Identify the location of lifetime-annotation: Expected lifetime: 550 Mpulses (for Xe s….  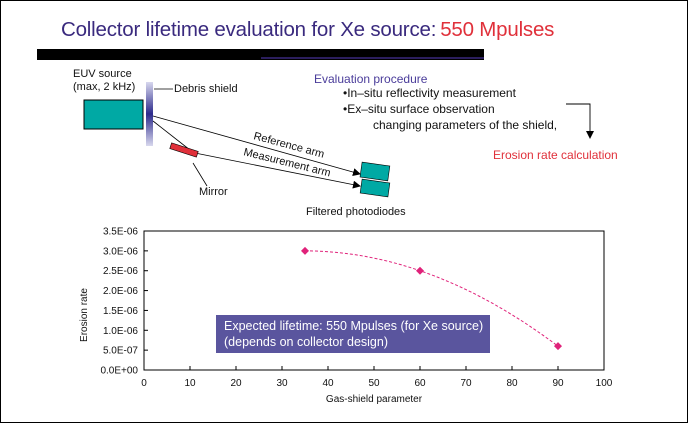
(353, 334).